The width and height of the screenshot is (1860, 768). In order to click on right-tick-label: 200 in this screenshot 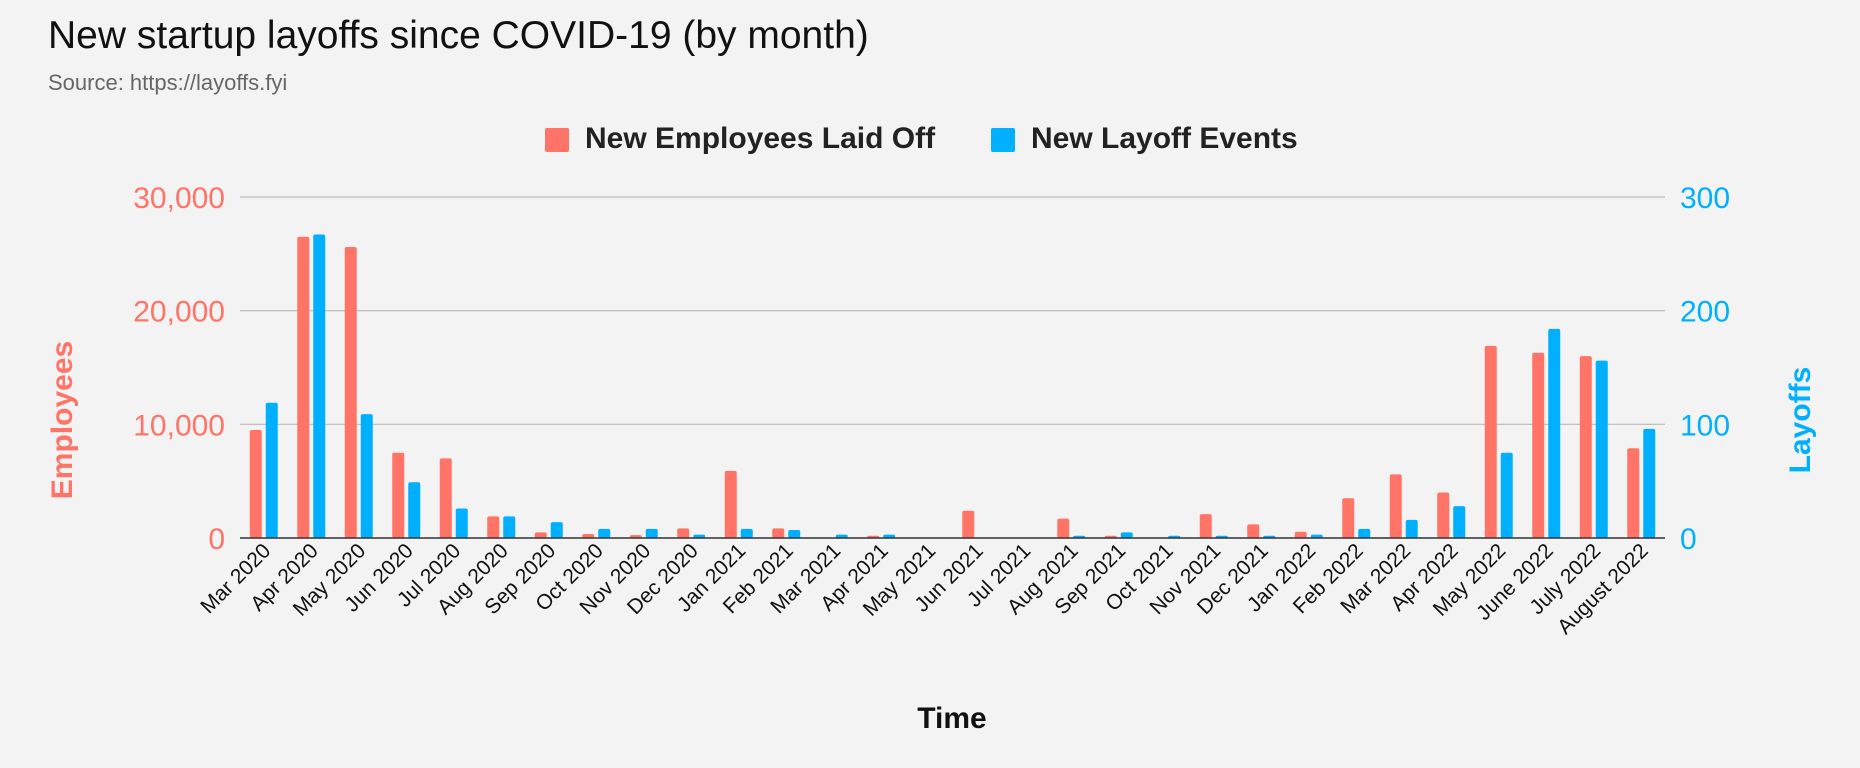, I will do `click(1705, 312)`.